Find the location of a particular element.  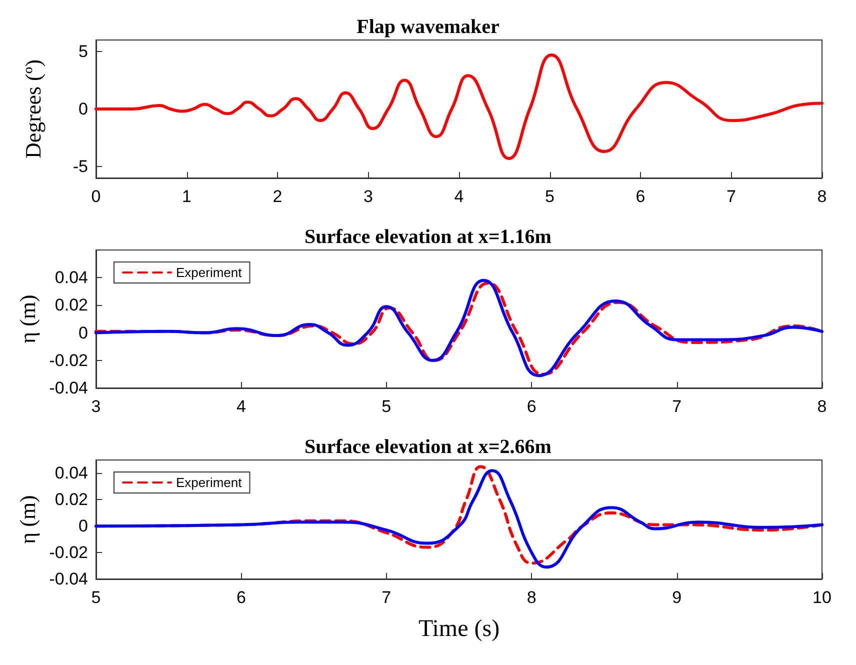

x-tick-label: 1 is located at coordinates (187, 196).